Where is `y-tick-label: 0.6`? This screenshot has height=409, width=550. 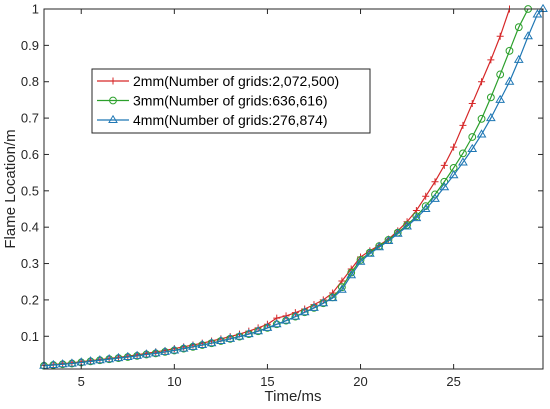 y-tick-label: 0.6 is located at coordinates (30, 154).